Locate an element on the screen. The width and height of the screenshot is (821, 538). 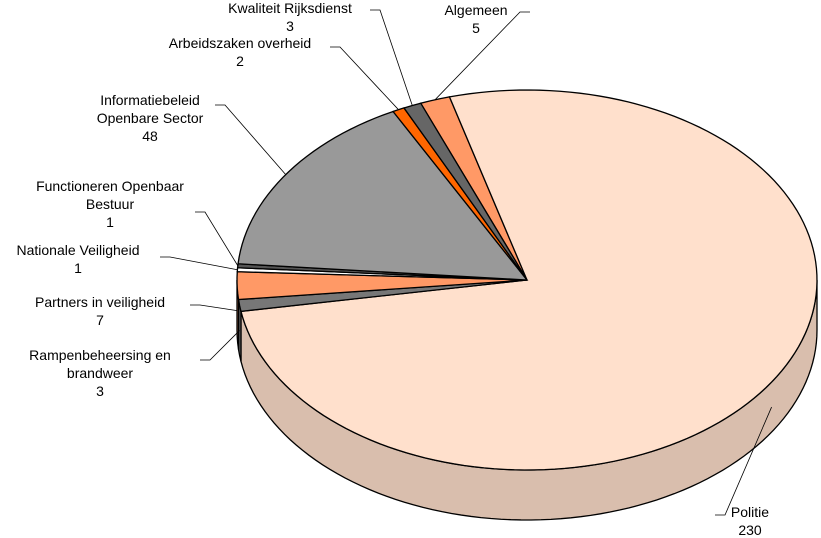
category-name: Algemeen is located at coordinates (476, 10).